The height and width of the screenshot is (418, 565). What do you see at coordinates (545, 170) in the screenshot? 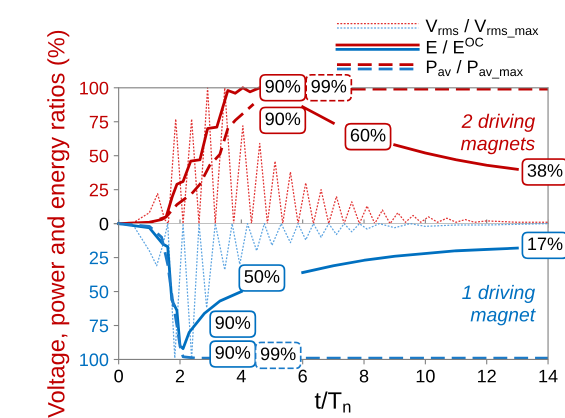
I see `annotation: 38%` at bounding box center [545, 170].